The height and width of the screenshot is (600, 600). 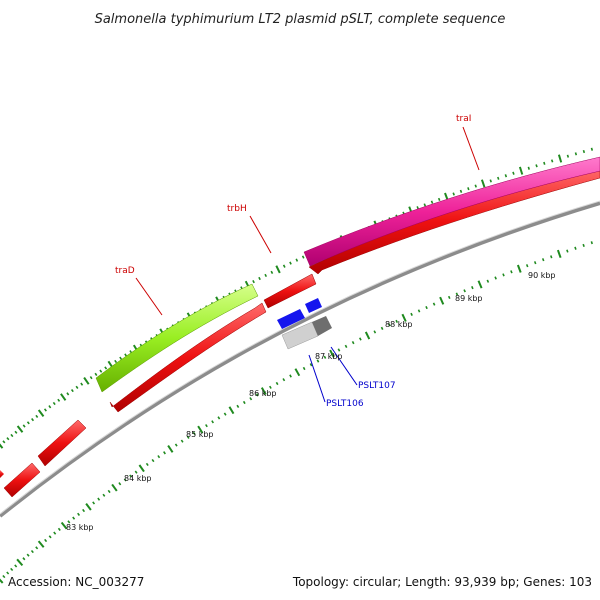 What do you see at coordinates (291, 319) in the screenshot?
I see `gene-pslt107-a` at bounding box center [291, 319].